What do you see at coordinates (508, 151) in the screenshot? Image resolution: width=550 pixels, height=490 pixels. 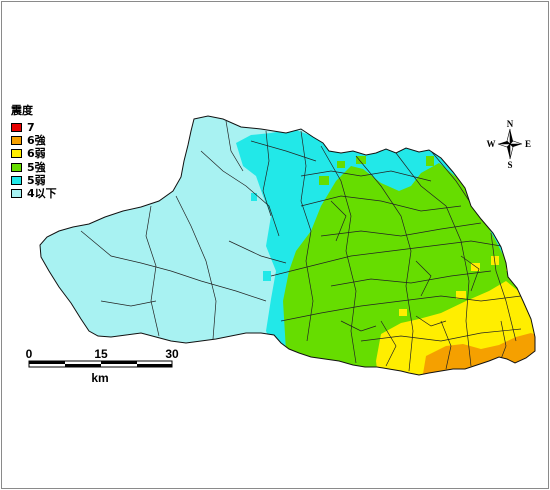 I see `compass-arrow-south` at bounding box center [508, 151].